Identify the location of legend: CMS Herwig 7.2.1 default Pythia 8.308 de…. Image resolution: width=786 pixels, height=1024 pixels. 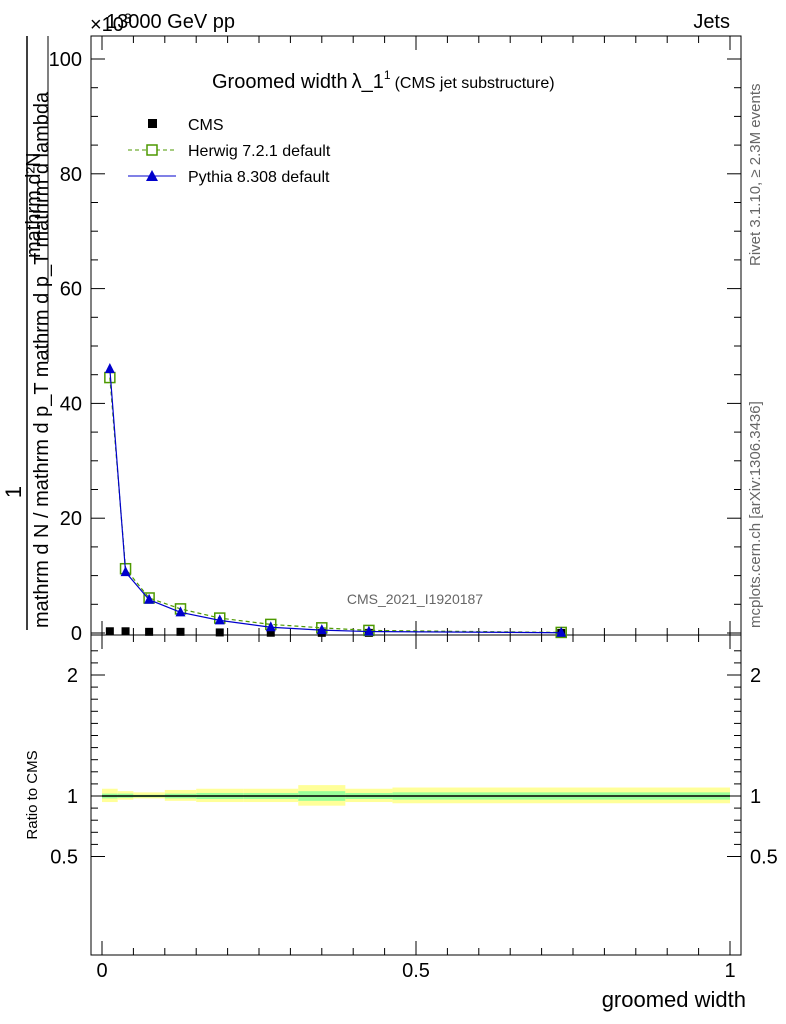
(229, 151).